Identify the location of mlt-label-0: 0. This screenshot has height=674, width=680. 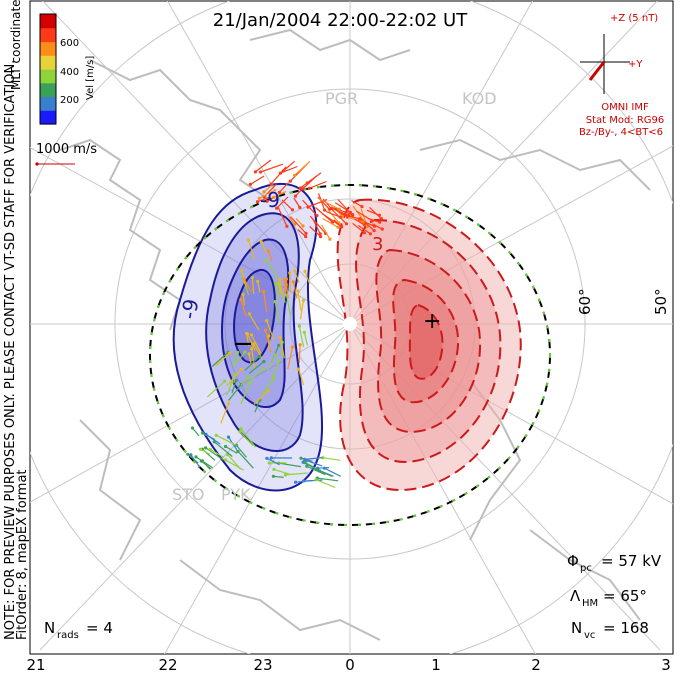
(350, 665).